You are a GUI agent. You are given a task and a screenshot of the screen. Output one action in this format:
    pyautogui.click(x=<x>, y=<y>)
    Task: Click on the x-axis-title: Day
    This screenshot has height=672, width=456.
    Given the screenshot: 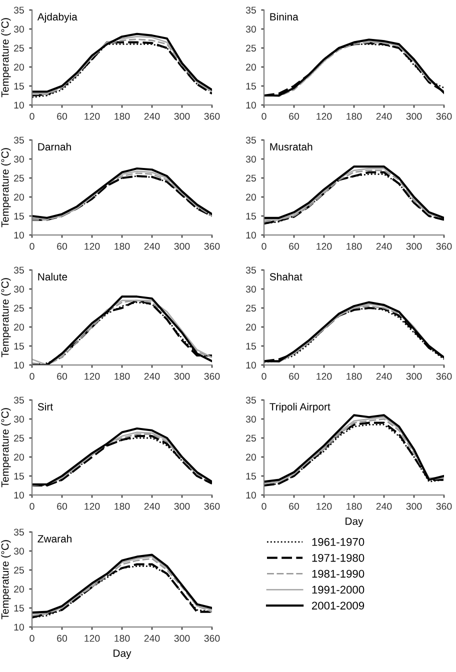 What is the action you would take?
    pyautogui.click(x=123, y=654)
    